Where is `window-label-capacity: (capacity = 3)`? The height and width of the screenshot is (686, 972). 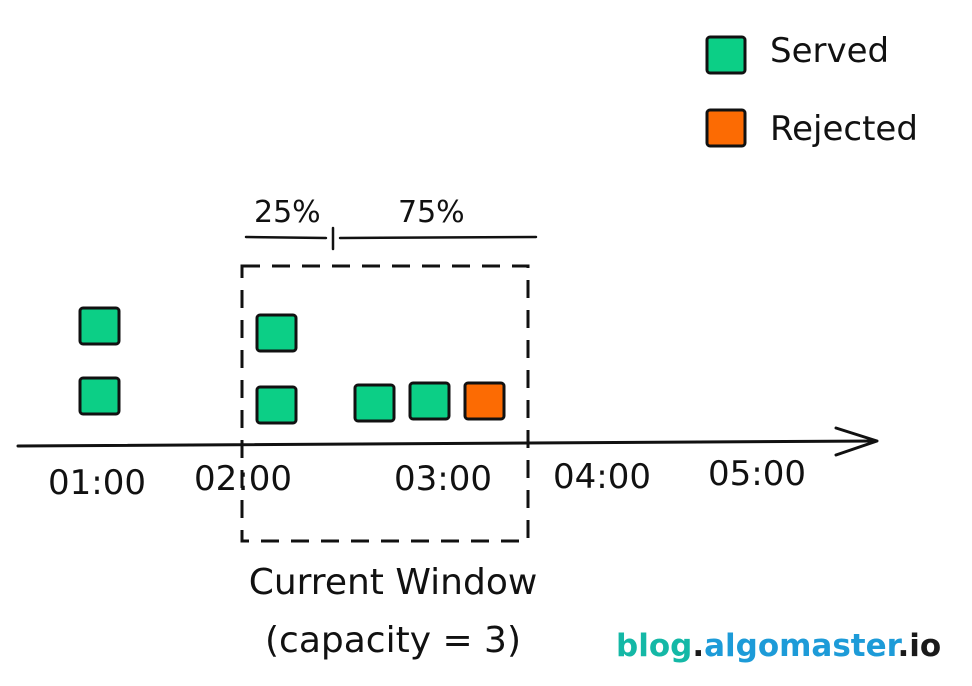 window-label-capacity: (capacity = 3) is located at coordinates (393, 640).